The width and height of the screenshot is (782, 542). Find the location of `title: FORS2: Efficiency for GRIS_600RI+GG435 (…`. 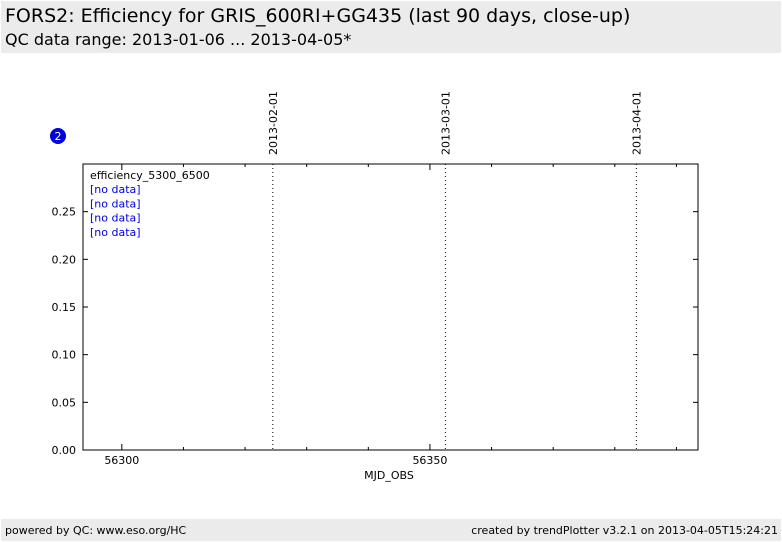

title: FORS2: Efficiency for GRIS_600RI+GG435 (… is located at coordinates (318, 16).